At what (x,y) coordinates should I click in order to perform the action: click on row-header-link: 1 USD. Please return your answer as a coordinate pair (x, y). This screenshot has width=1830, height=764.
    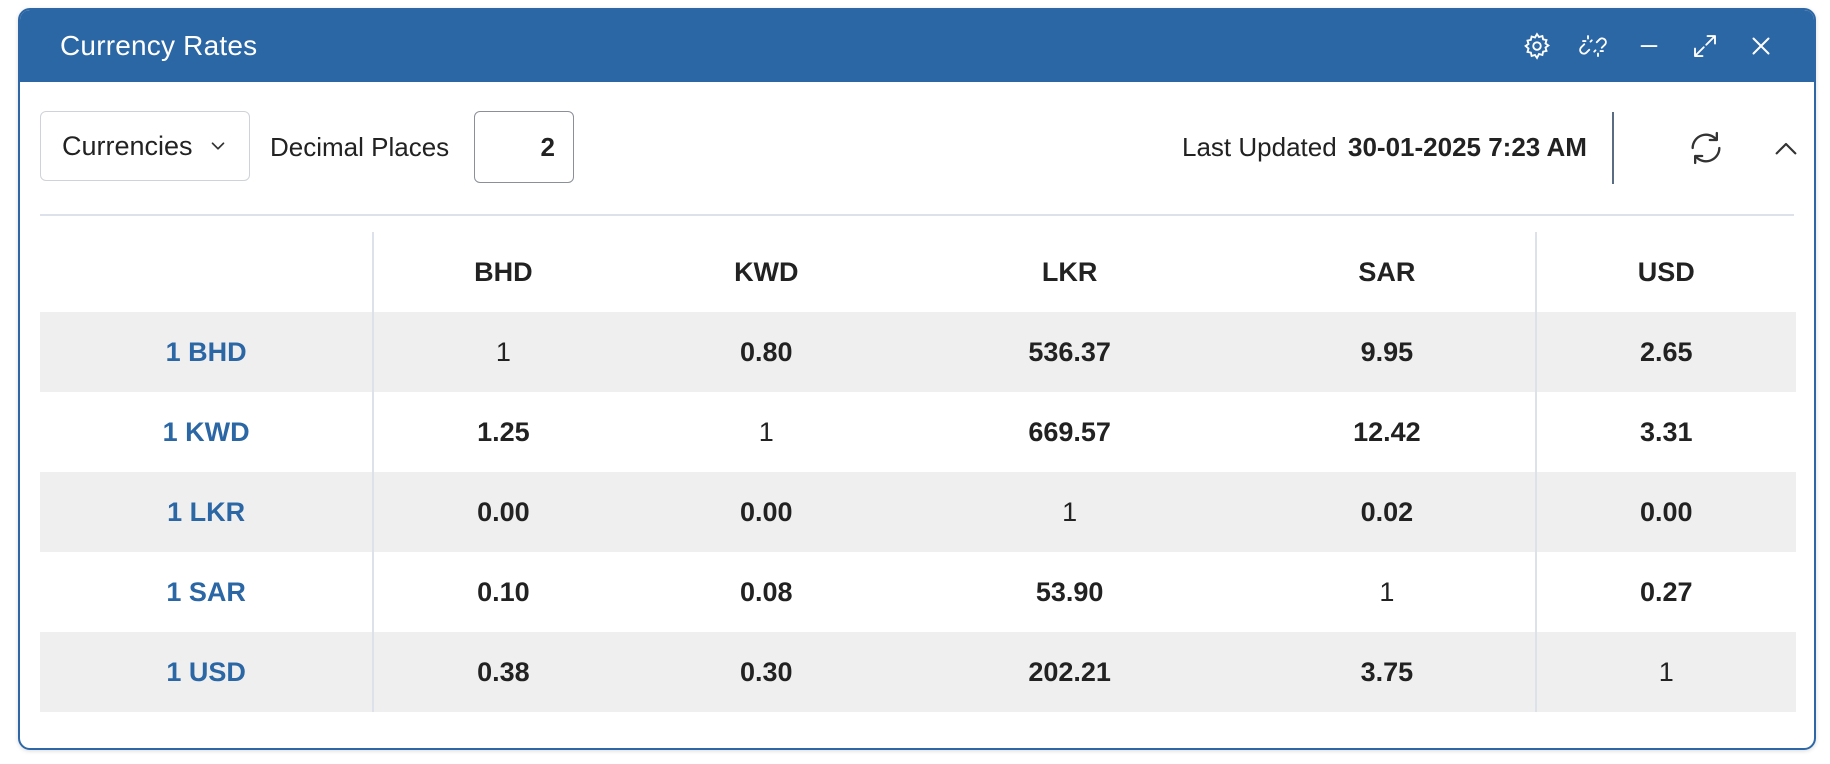
    Looking at the image, I should click on (207, 672).